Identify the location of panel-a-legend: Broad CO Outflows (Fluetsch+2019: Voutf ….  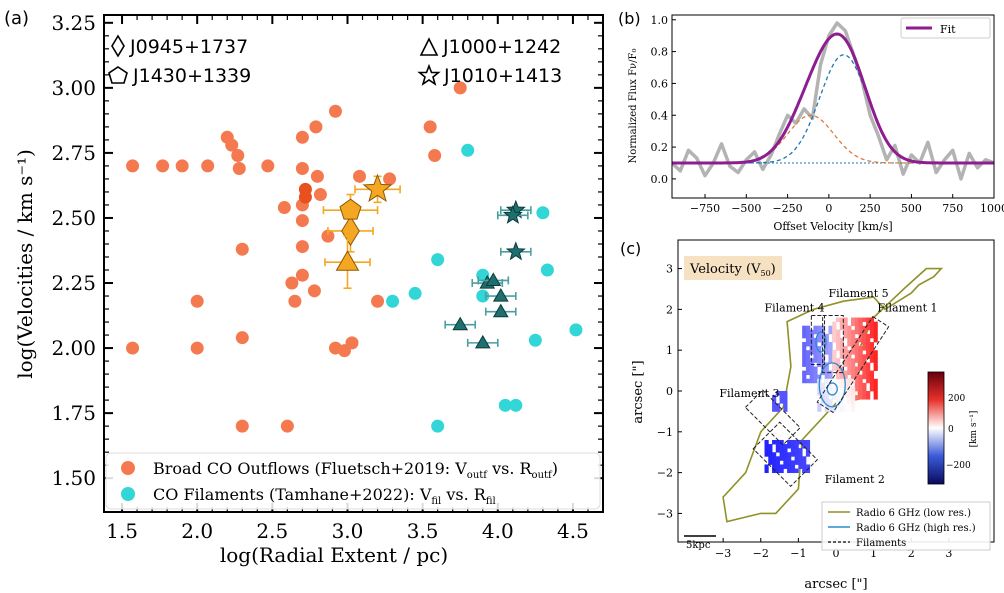
(353, 481).